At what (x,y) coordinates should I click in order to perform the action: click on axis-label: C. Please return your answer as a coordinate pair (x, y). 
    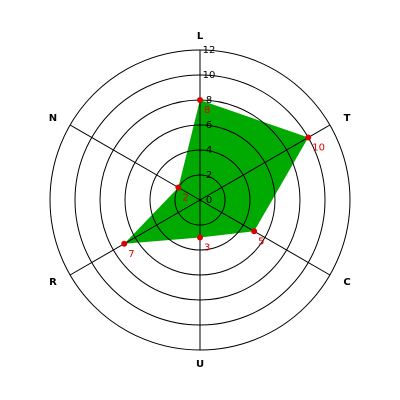
    Looking at the image, I should click on (346, 282).